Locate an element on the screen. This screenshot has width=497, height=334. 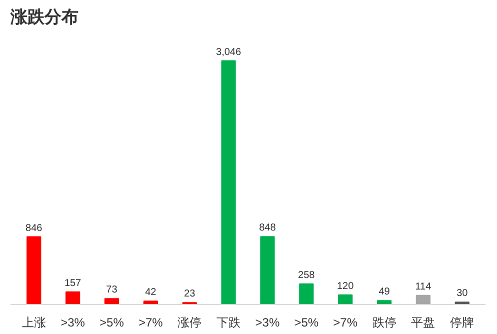
x-tick-label: 下跌 is located at coordinates (228, 323).